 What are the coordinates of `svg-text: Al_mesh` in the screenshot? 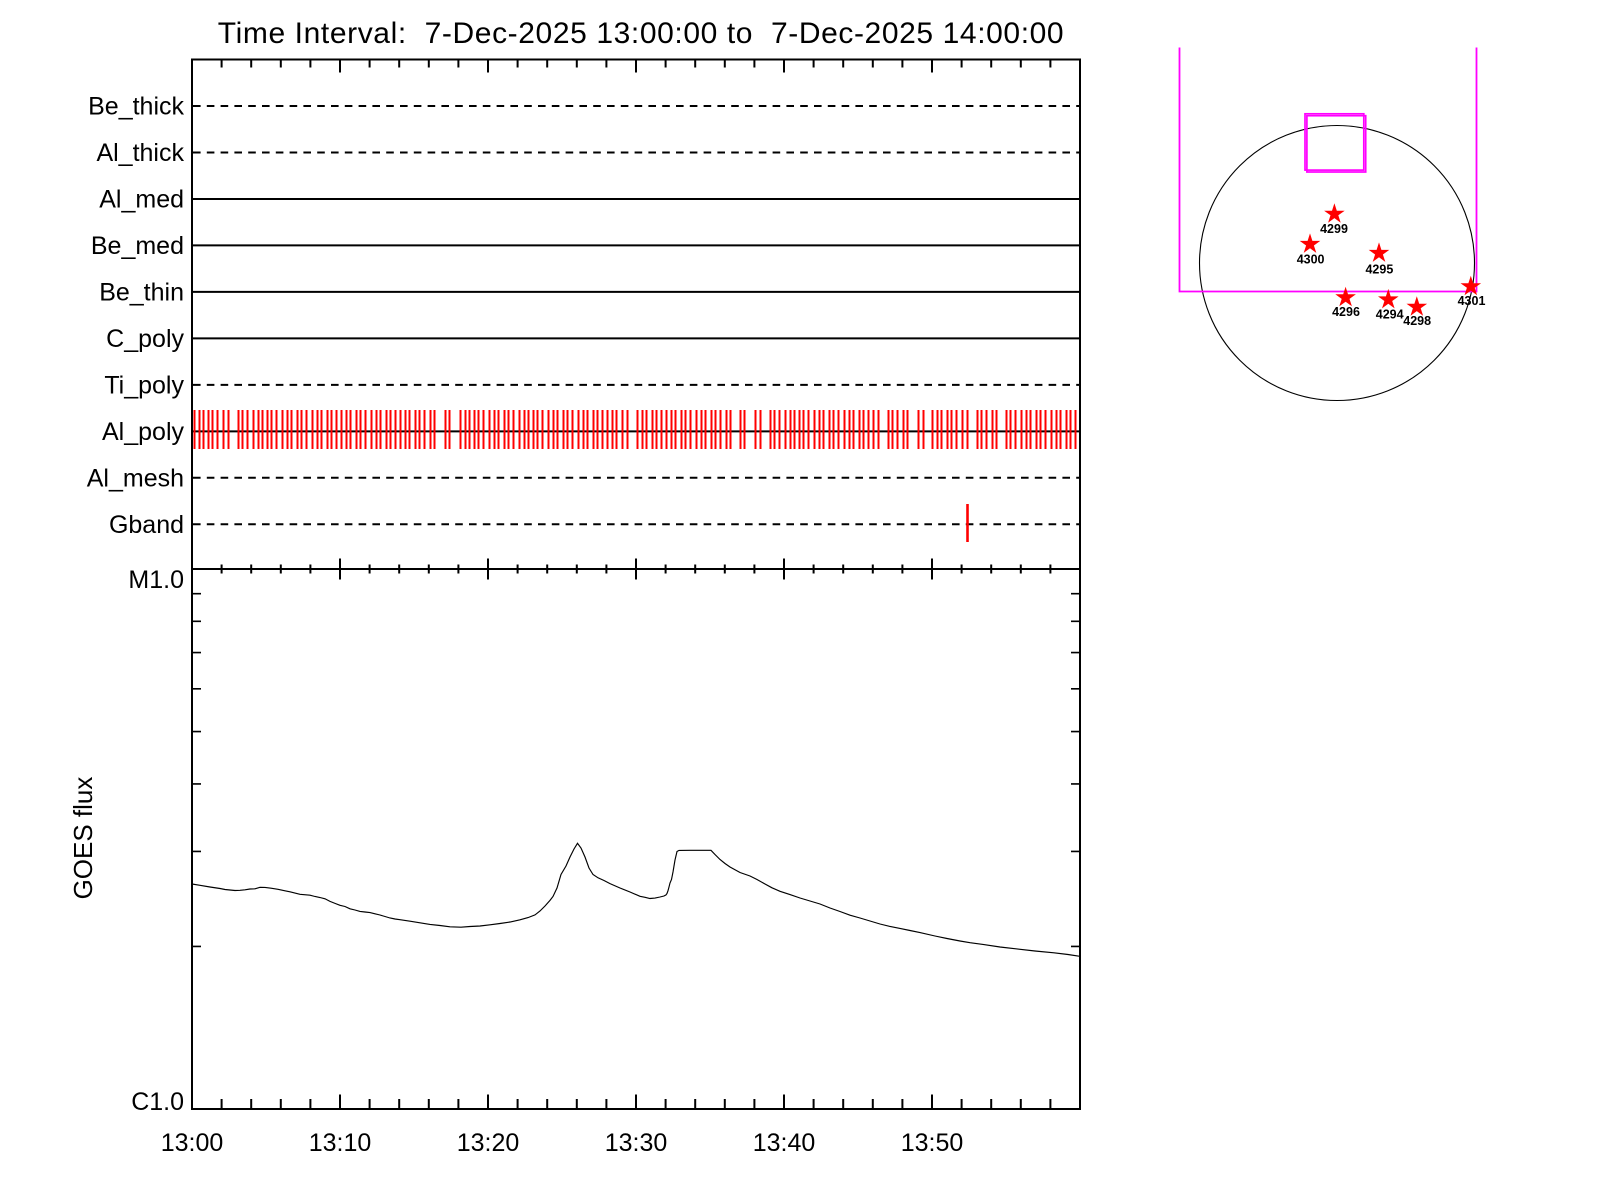 It's located at (135, 478).